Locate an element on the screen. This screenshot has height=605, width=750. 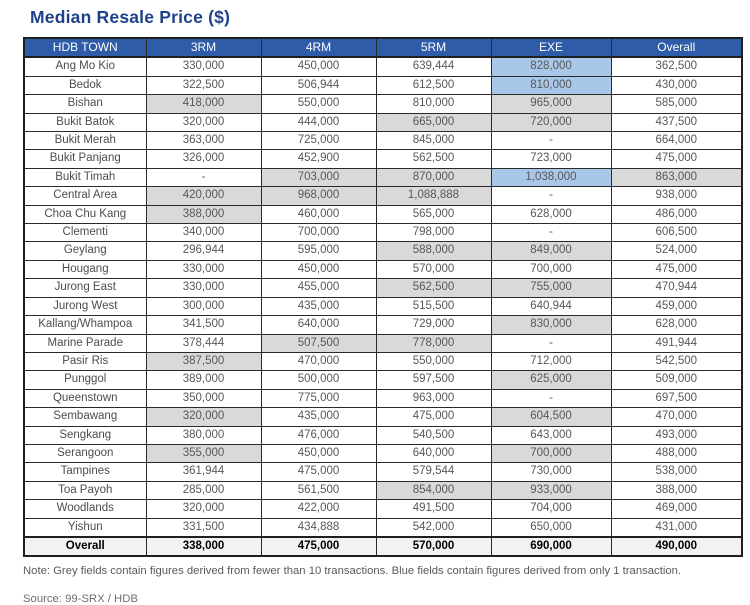
value-cell-woodlands-3rm: 320,000 is located at coordinates (203, 509).